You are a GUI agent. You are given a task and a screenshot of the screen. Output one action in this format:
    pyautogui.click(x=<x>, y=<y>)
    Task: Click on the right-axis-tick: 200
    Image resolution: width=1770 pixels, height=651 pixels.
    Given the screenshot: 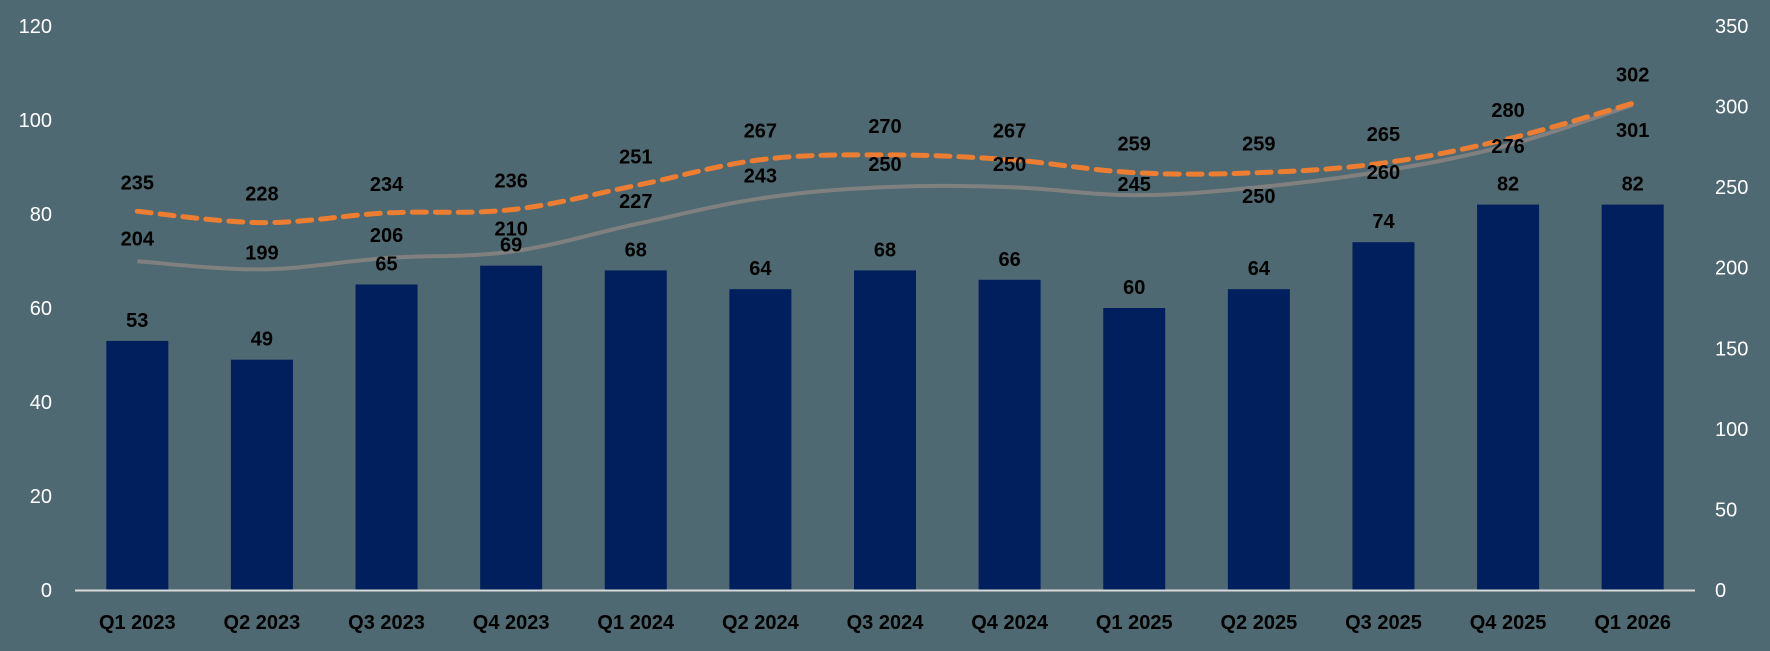 What is the action you would take?
    pyautogui.click(x=1731, y=269)
    